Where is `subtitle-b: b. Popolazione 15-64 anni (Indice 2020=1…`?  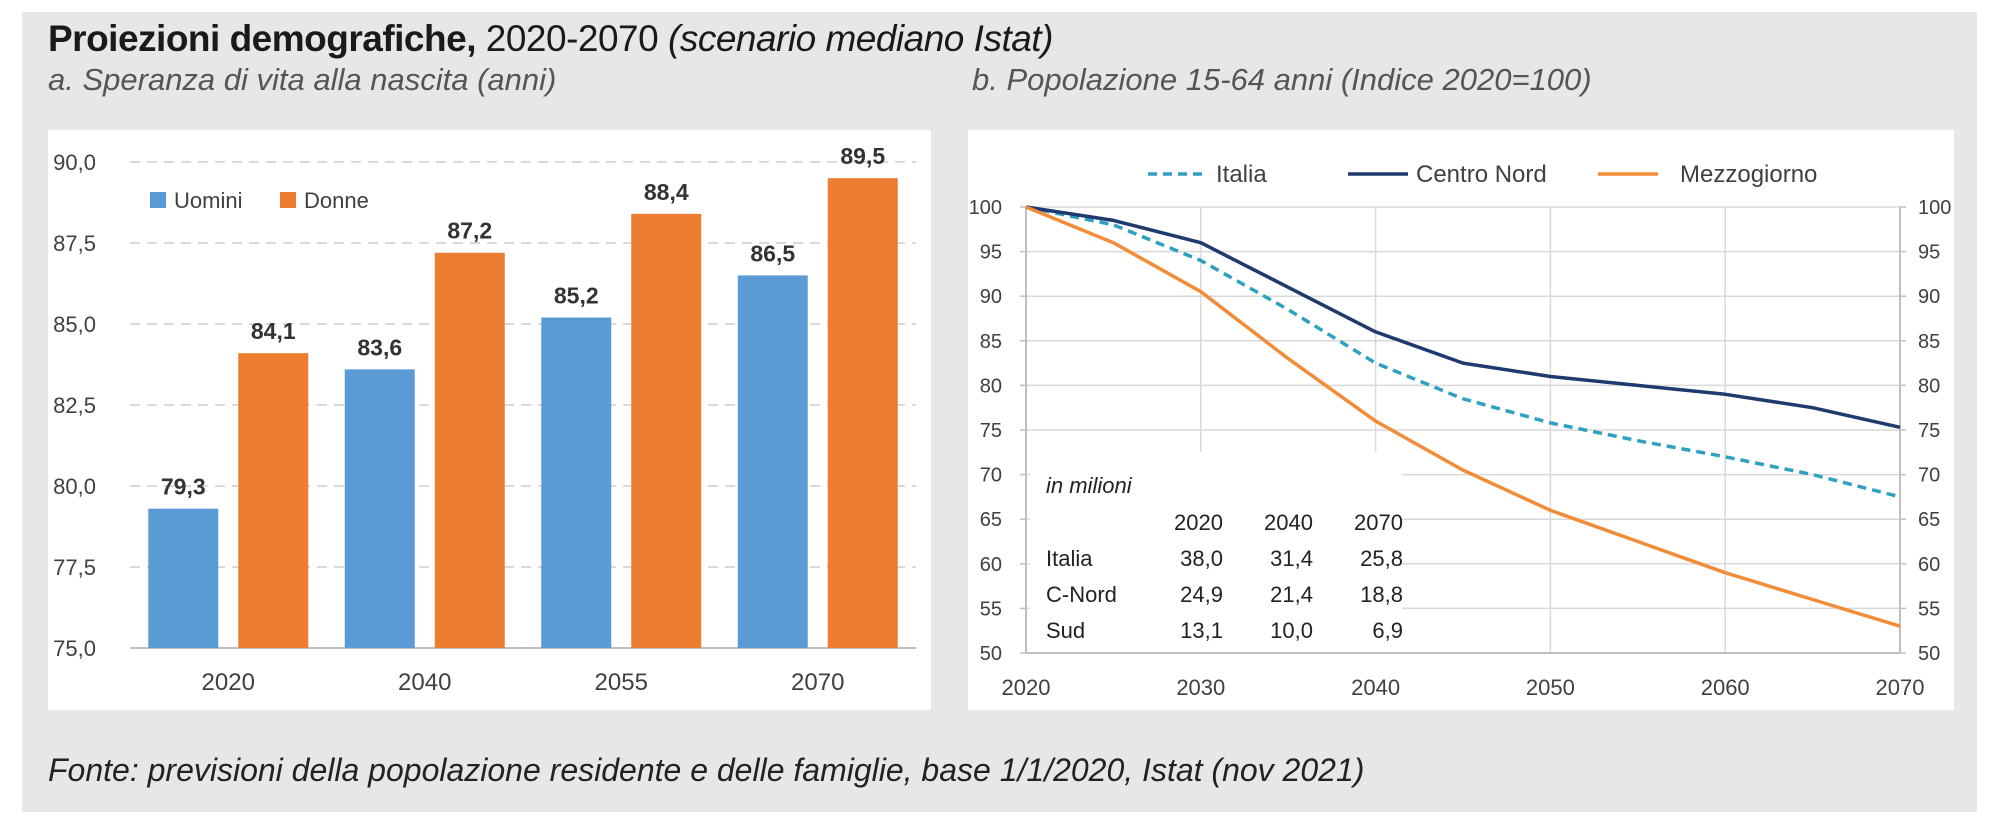
subtitle-b: b. Popolazione 15-64 anni (Indice 2020=1… is located at coordinates (1282, 79).